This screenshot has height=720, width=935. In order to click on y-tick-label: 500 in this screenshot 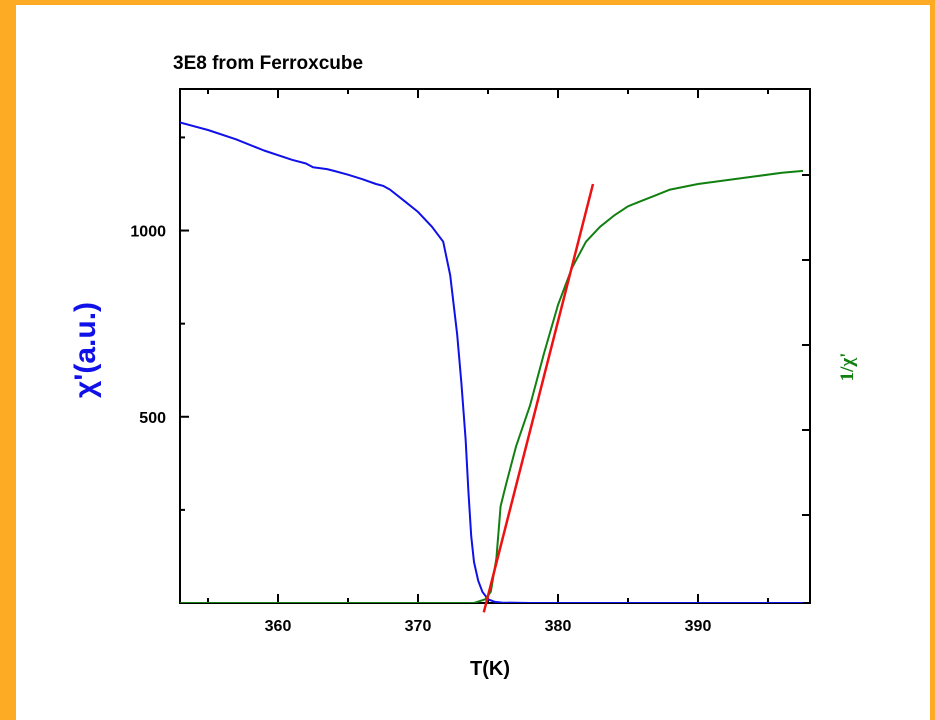, I will do `click(152, 418)`.